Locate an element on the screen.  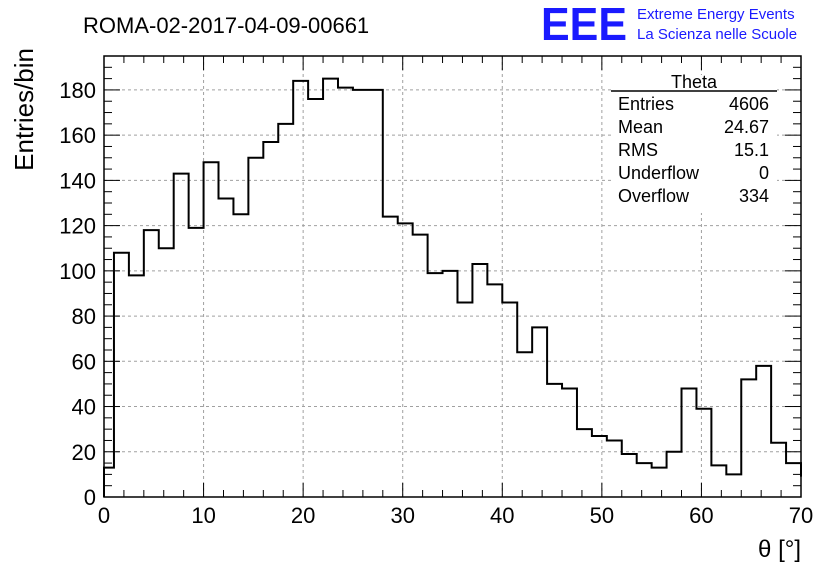
y-tick-label: 100 is located at coordinates (77, 271).